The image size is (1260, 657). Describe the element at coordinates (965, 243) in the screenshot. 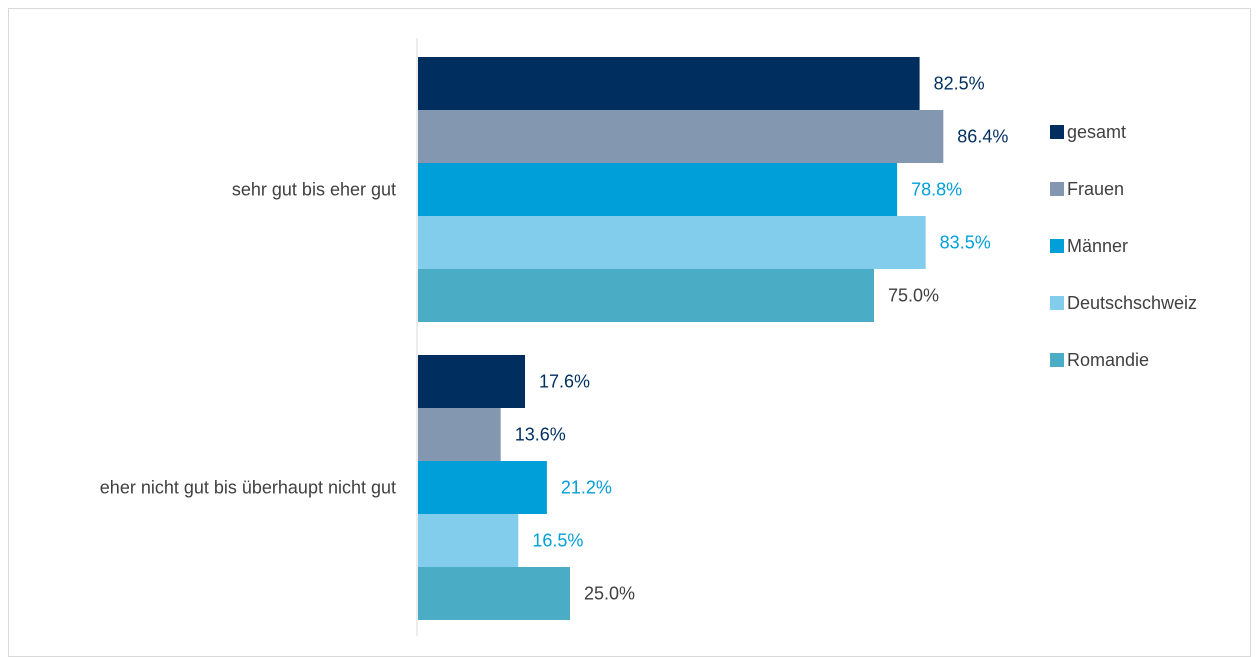

I see `data-label: 83.5%` at that location.